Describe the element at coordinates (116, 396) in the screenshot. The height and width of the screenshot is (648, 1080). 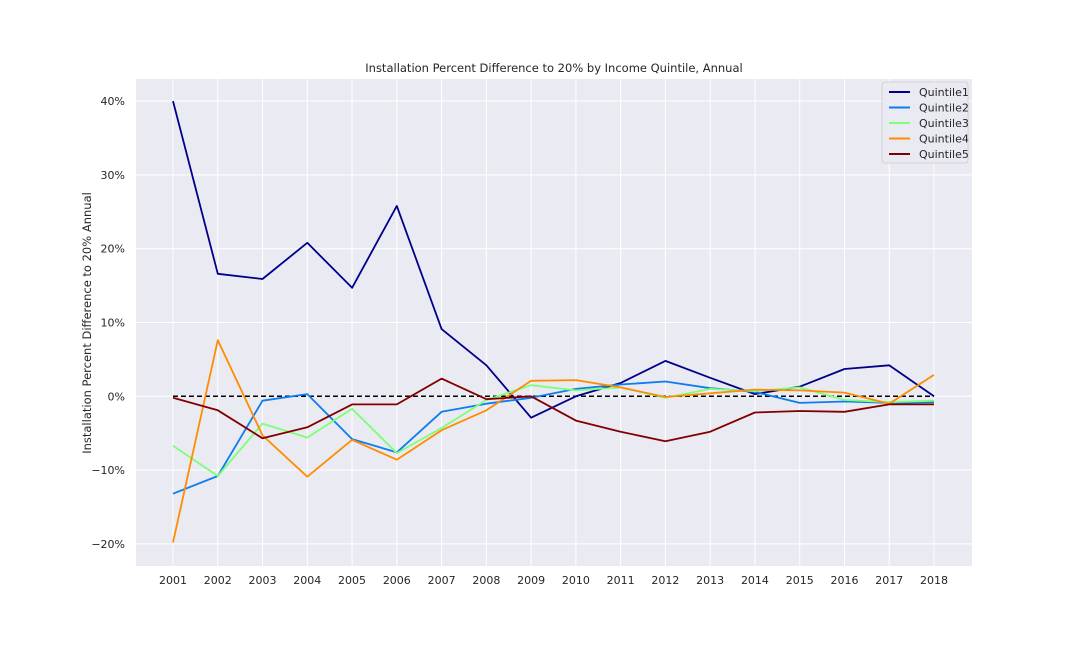
I see `y-tick-label: 0%` at that location.